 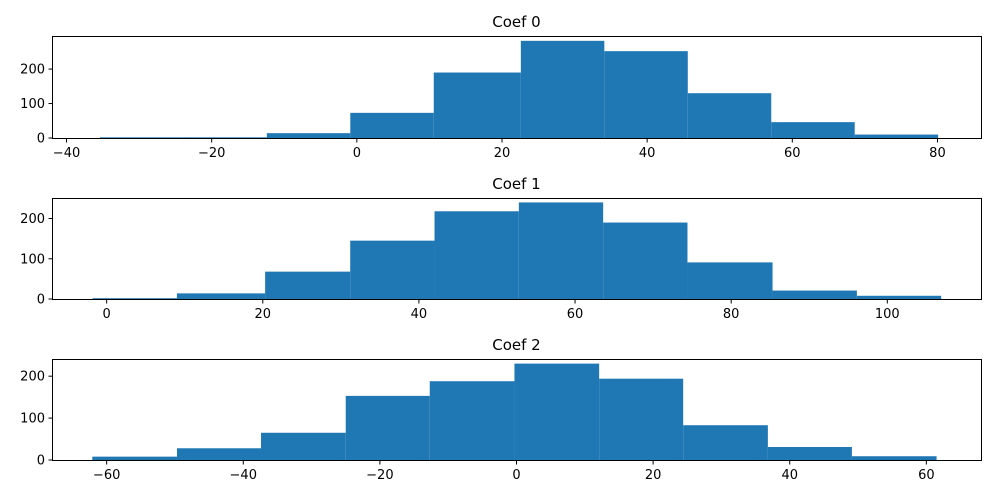 What do you see at coordinates (106, 475) in the screenshot?
I see `x-tick-label: −60` at bounding box center [106, 475].